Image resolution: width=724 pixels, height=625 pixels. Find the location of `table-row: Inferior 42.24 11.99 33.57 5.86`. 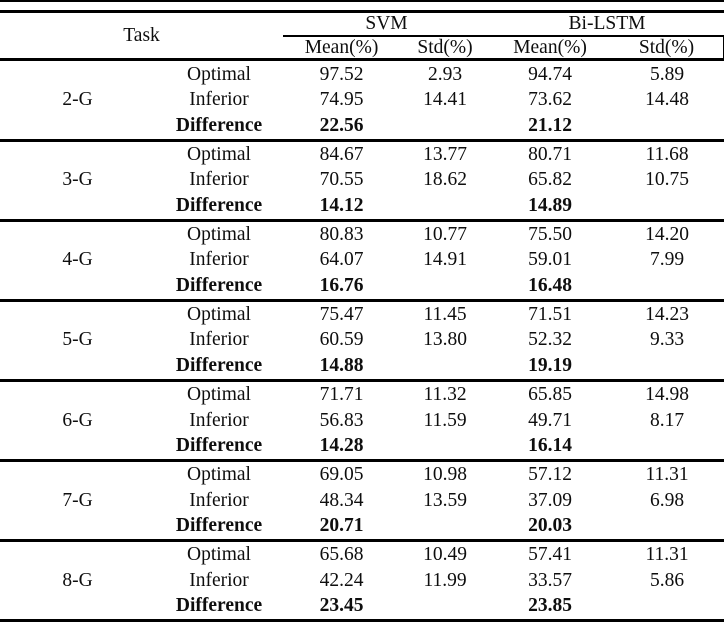

table-row: Inferior 42.24 11.99 33.57 5.86 is located at coordinates (362, 581).